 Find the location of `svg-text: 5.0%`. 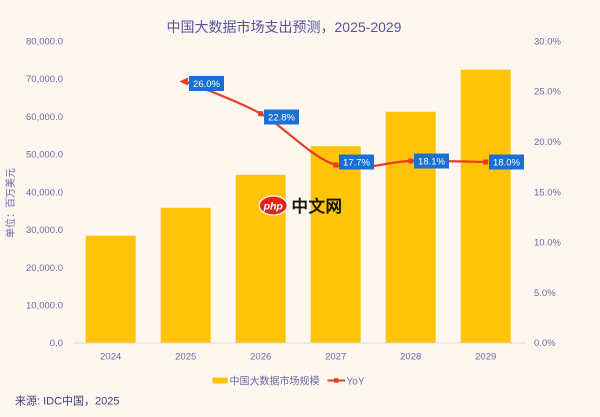

svg-text: 5.0% is located at coordinates (545, 293).